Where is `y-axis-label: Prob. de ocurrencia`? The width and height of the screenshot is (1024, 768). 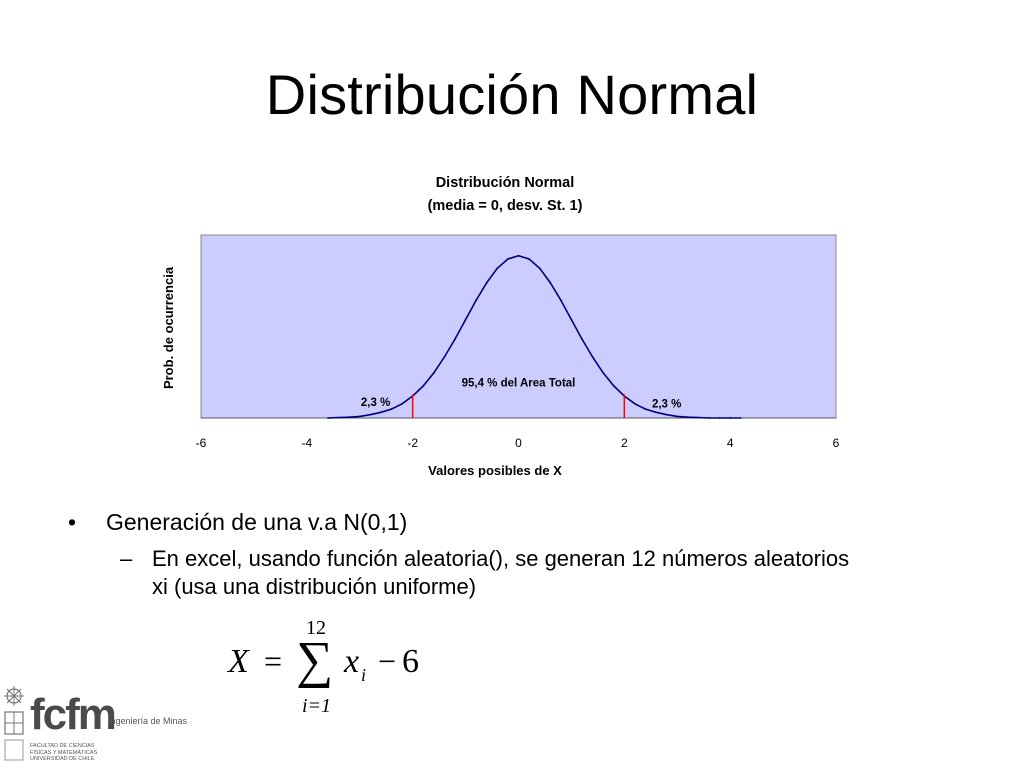
y-axis-label: Prob. de ocurrencia is located at coordinates (168, 327).